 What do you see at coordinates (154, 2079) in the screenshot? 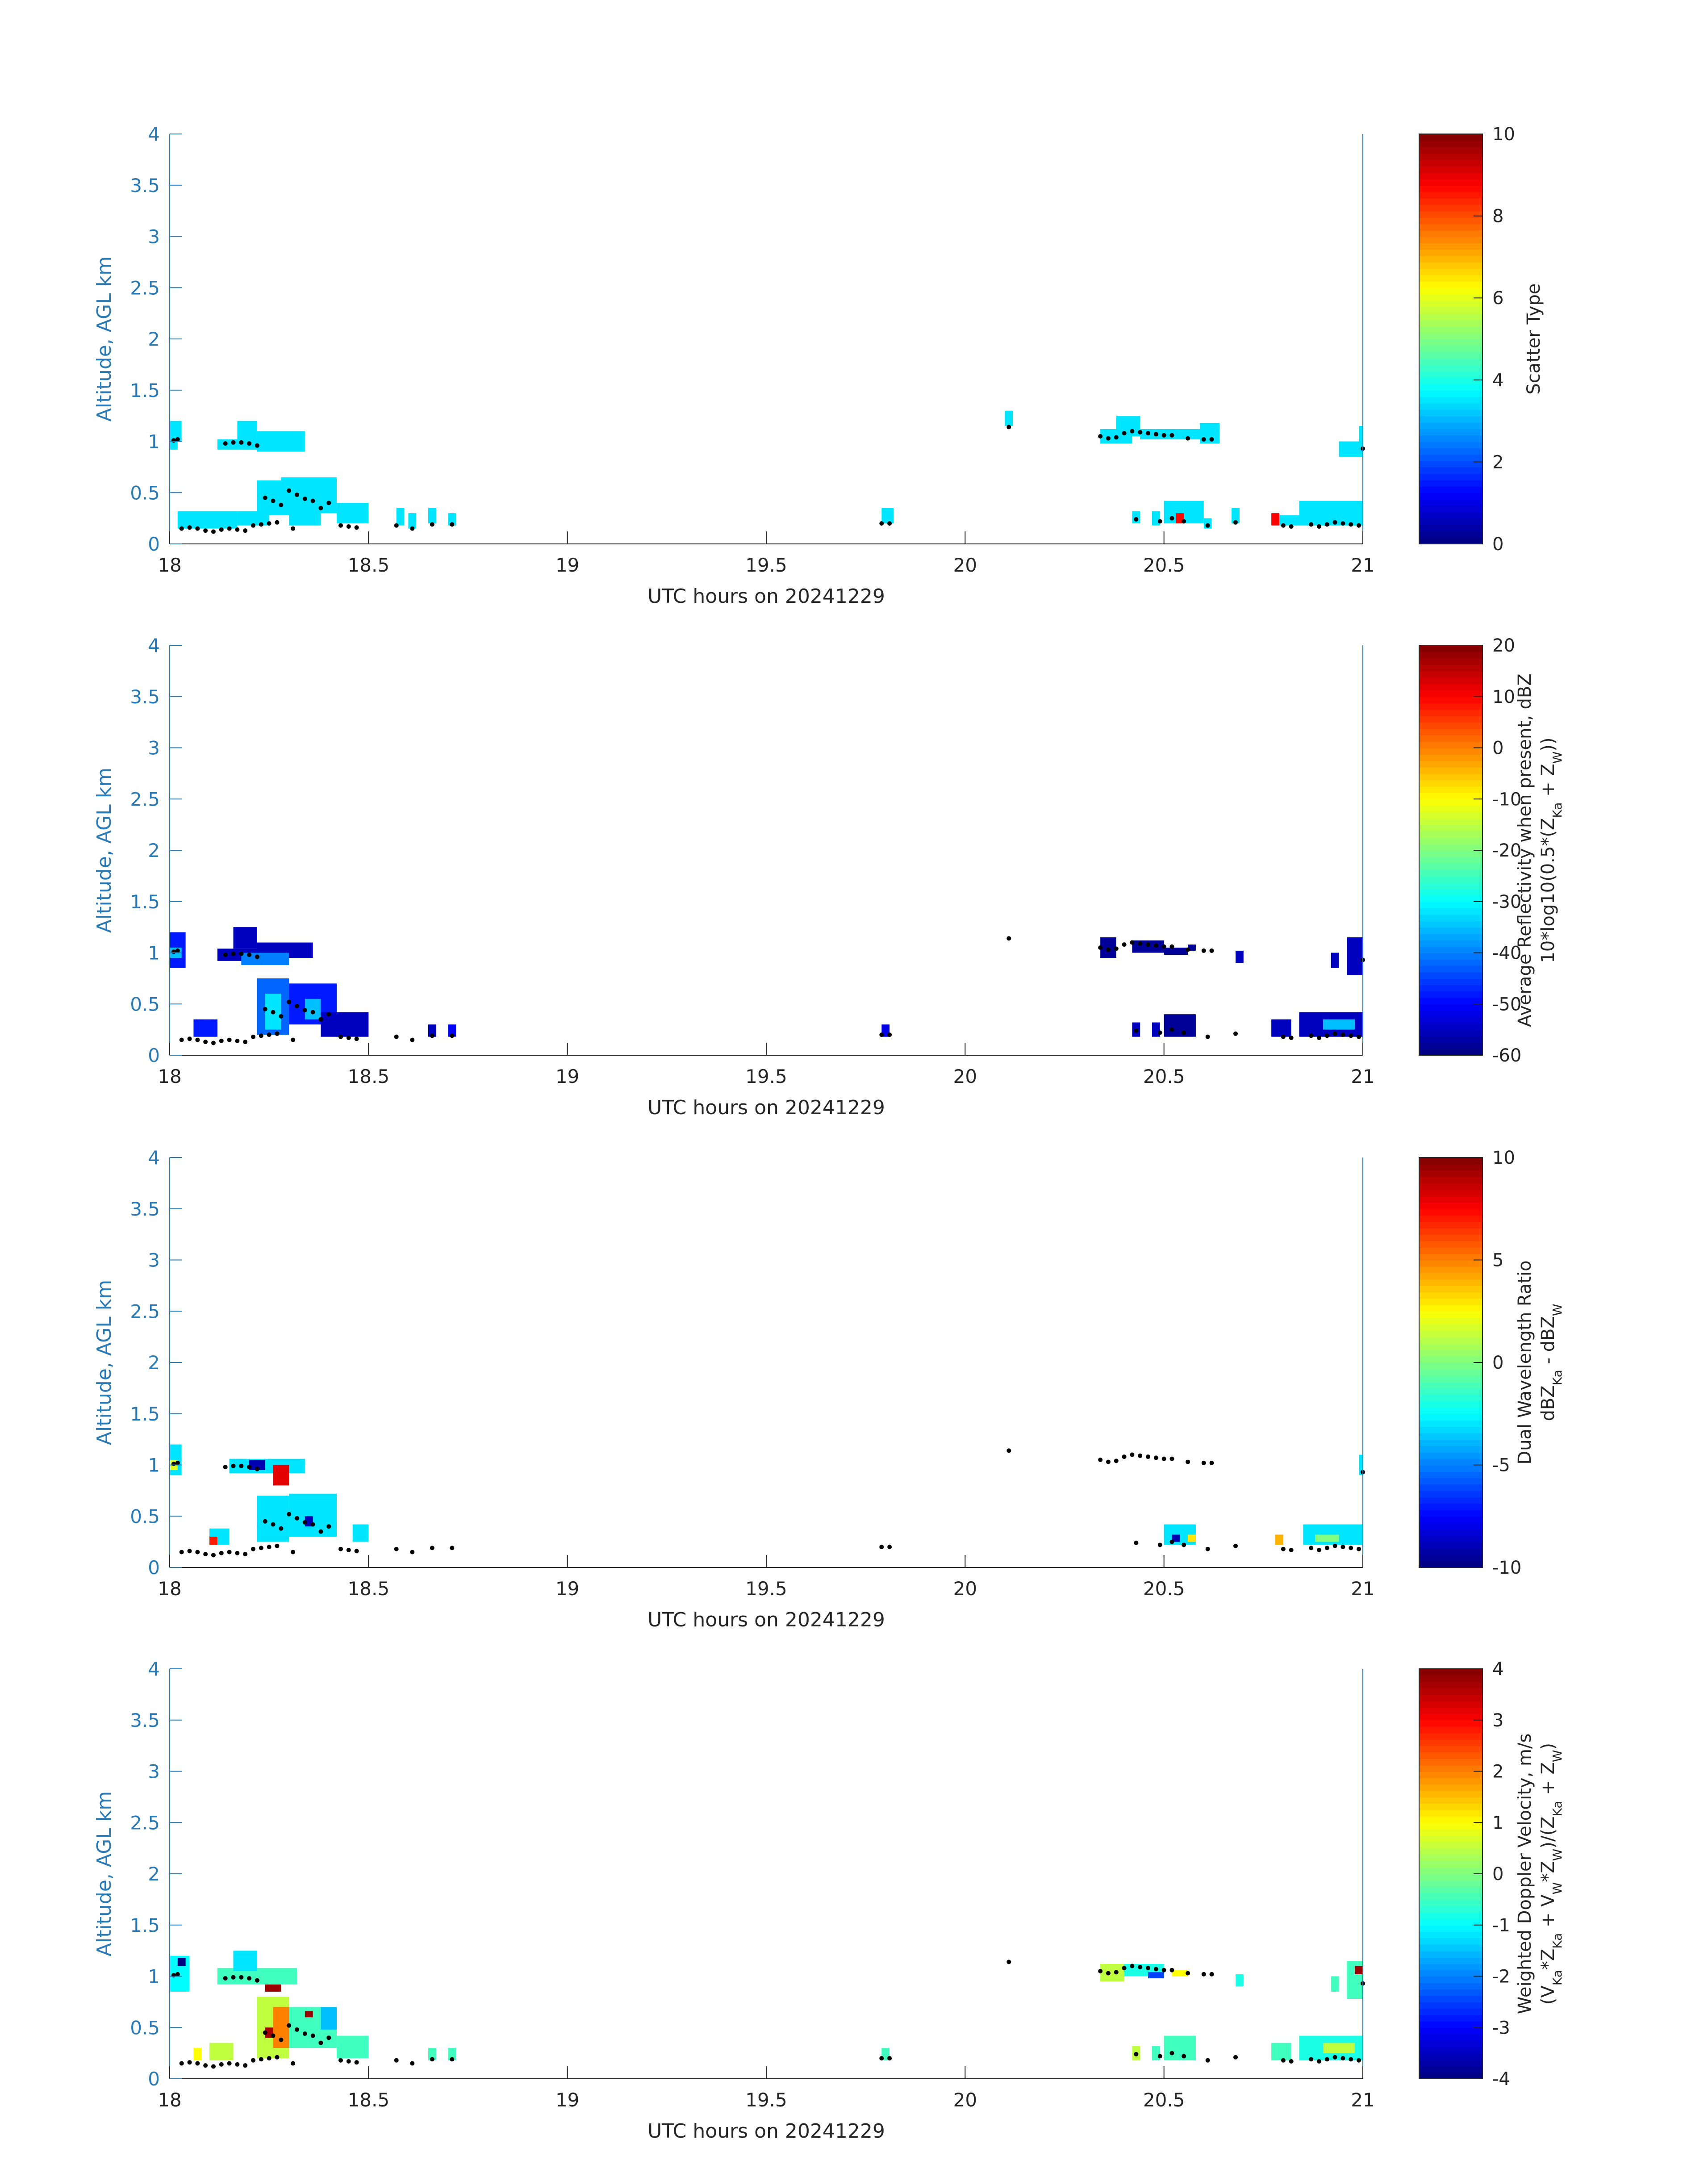
I see `y-tick-label: 0` at bounding box center [154, 2079].